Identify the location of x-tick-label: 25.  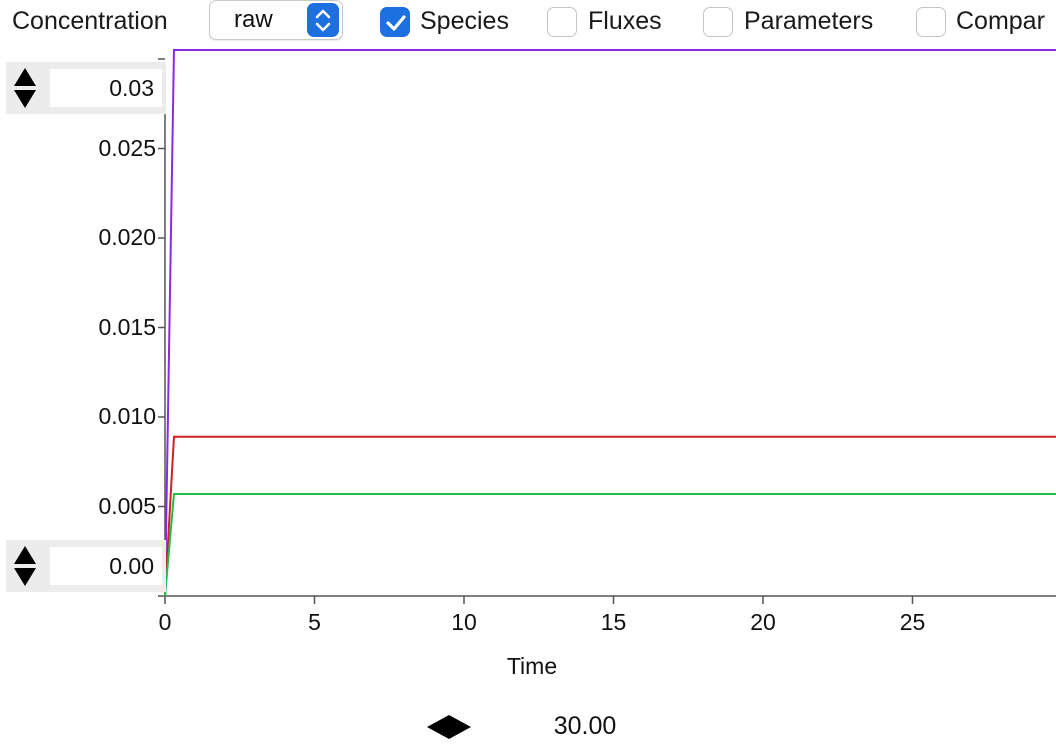
(912, 622).